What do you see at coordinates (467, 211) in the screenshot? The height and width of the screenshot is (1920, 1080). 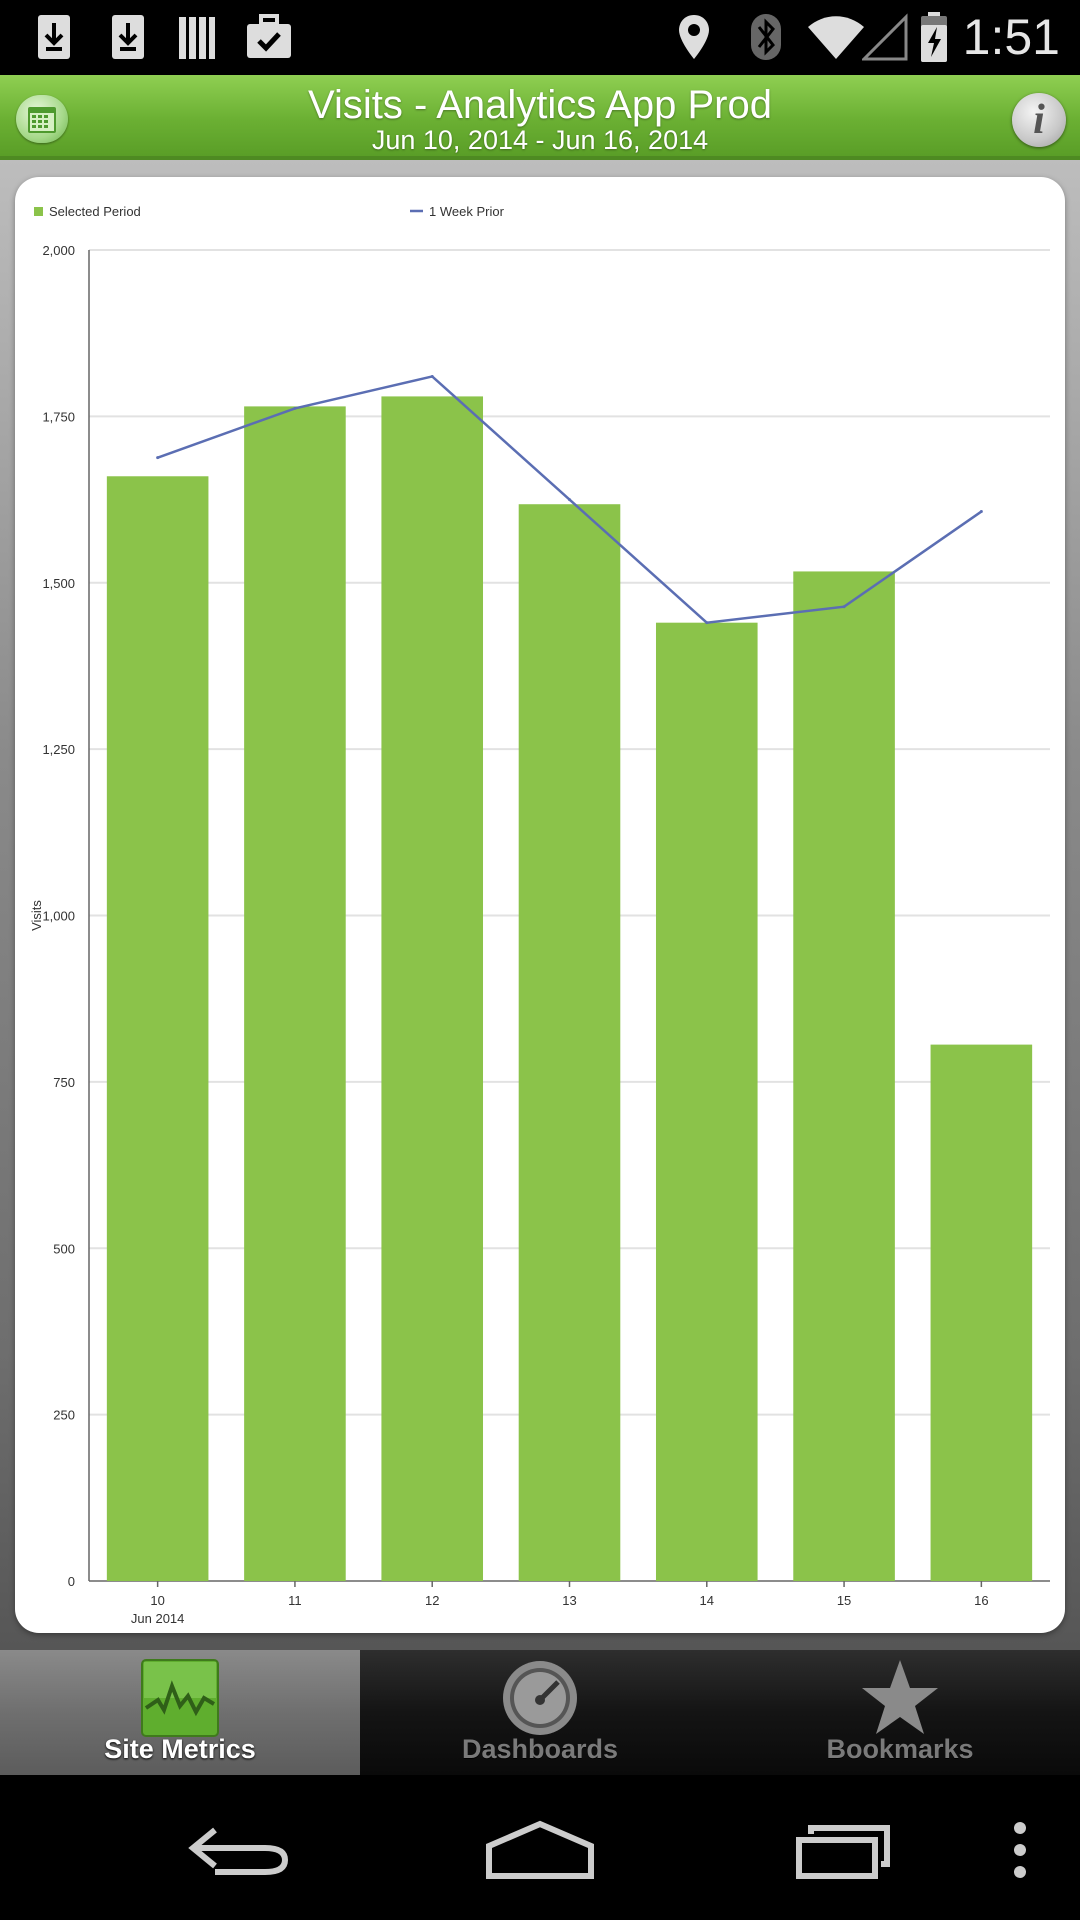 I see `legend-label: 1 Week Prior` at bounding box center [467, 211].